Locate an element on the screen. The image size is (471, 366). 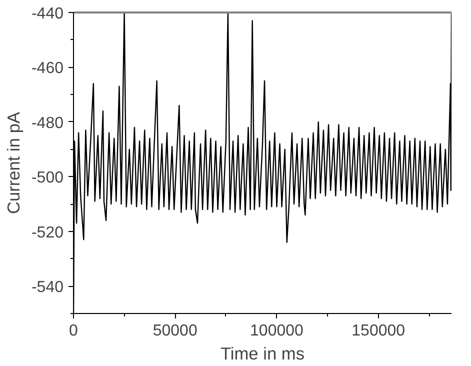
y-tick-label: -480 is located at coordinates (47, 123).